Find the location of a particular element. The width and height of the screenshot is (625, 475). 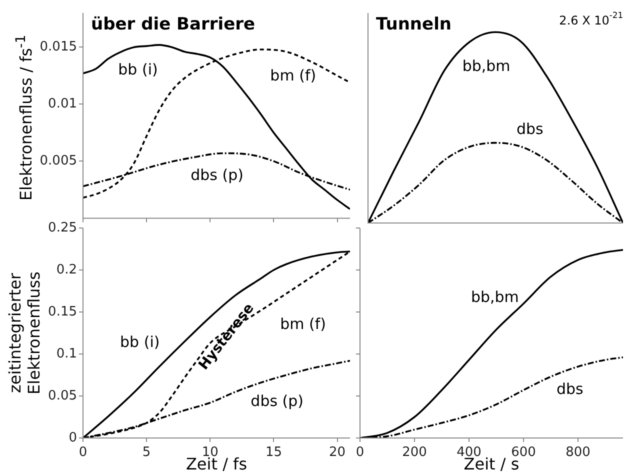

x-tick-label: 200 is located at coordinates (414, 452).